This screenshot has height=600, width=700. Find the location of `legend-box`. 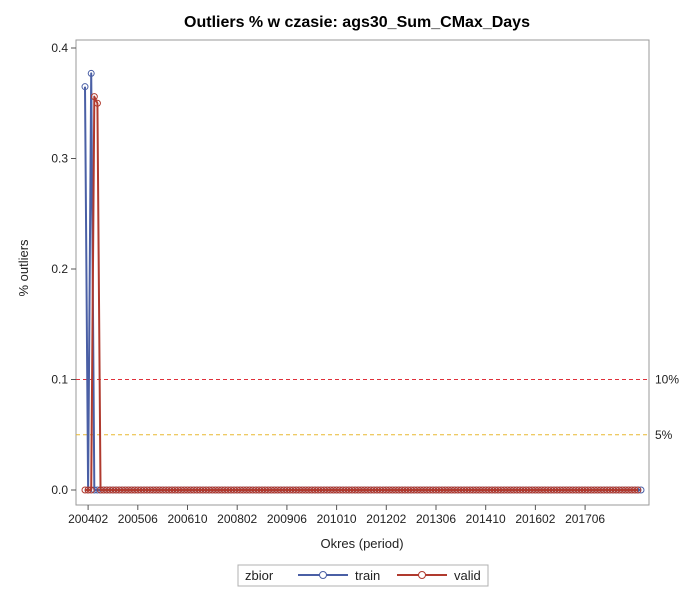

legend-box is located at coordinates (363, 575).